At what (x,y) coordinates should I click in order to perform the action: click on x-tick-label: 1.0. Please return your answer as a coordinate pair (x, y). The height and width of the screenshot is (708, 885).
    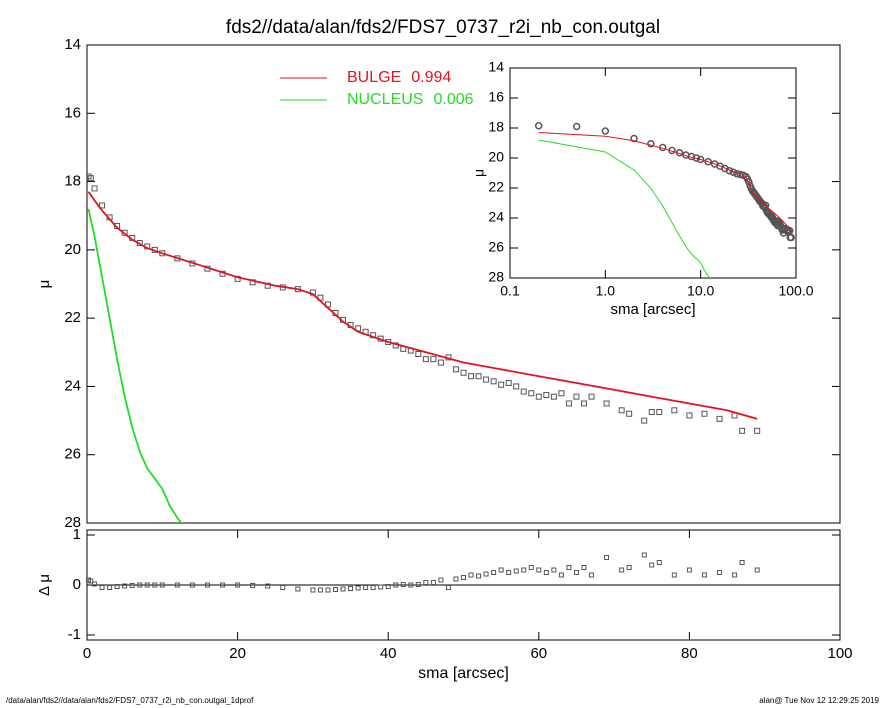
    Looking at the image, I should click on (606, 291).